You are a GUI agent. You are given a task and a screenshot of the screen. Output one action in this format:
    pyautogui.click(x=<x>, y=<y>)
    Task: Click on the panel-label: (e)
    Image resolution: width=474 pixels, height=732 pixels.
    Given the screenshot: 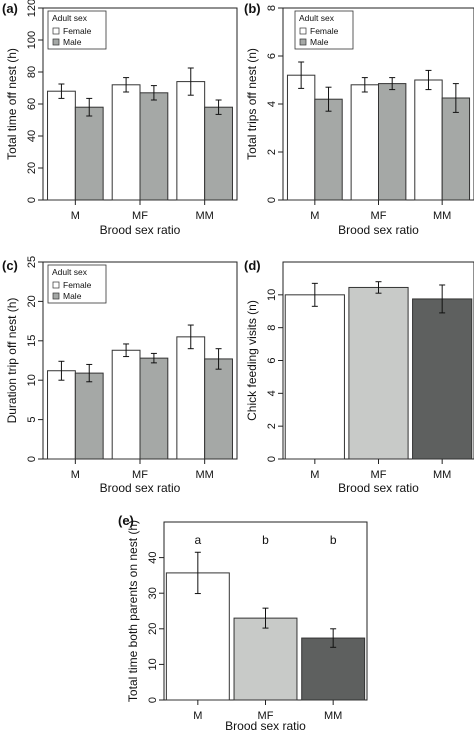 What is the action you would take?
    pyautogui.click(x=126, y=520)
    